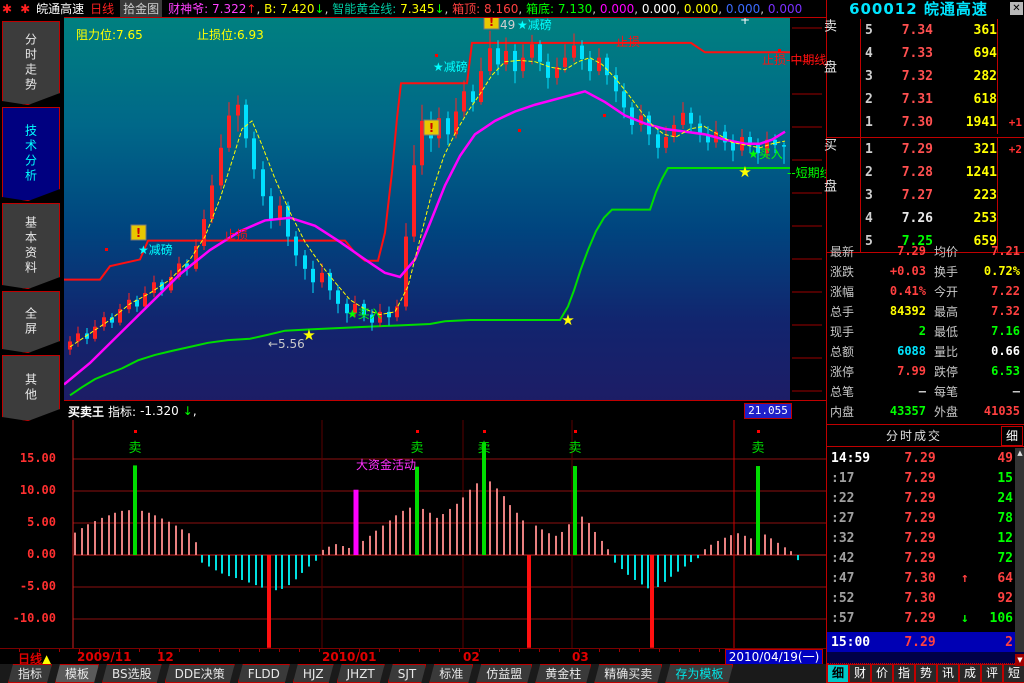  What do you see at coordinates (942, 122) in the screenshot?
I see `sell-level-row: 1 7.30 1941 +1` at bounding box center [942, 122].